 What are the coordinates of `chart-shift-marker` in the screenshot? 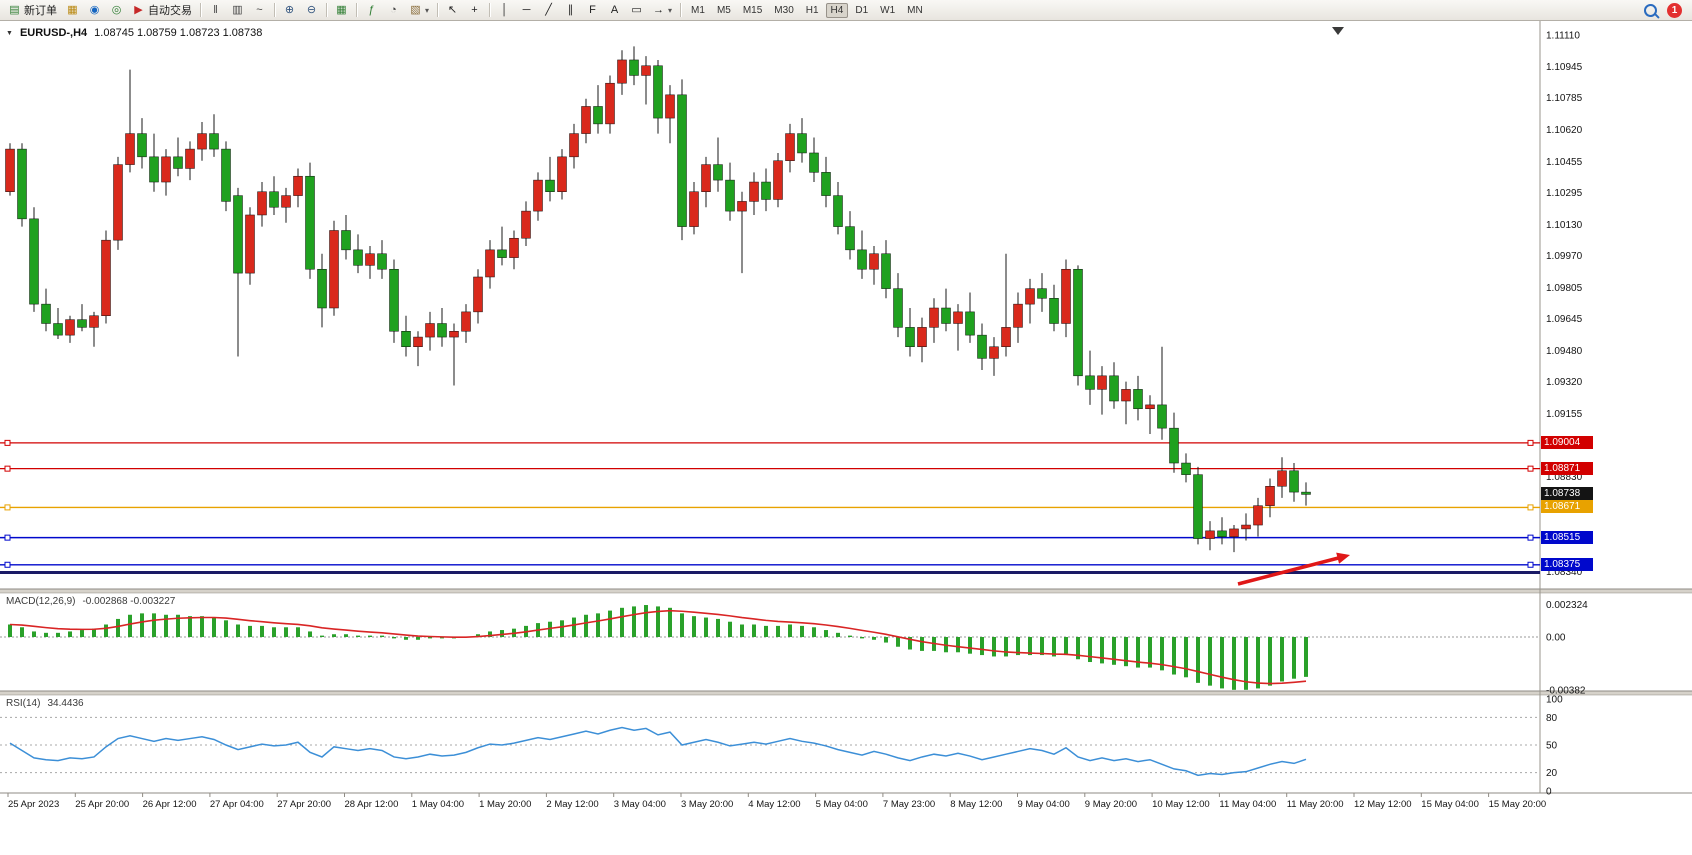 It's located at (1338, 31).